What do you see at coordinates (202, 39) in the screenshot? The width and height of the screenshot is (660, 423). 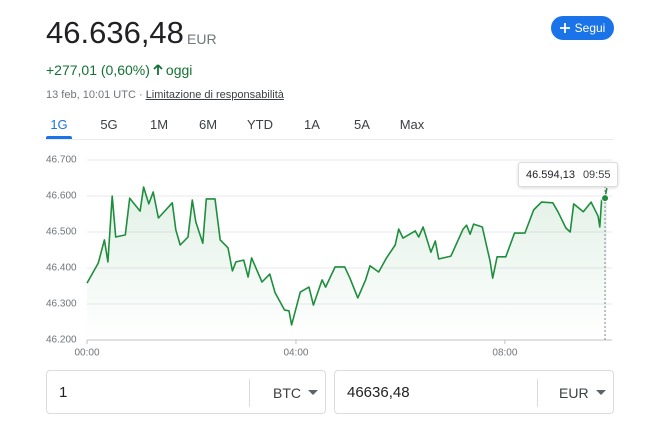 I see `currency: EUR` at bounding box center [202, 39].